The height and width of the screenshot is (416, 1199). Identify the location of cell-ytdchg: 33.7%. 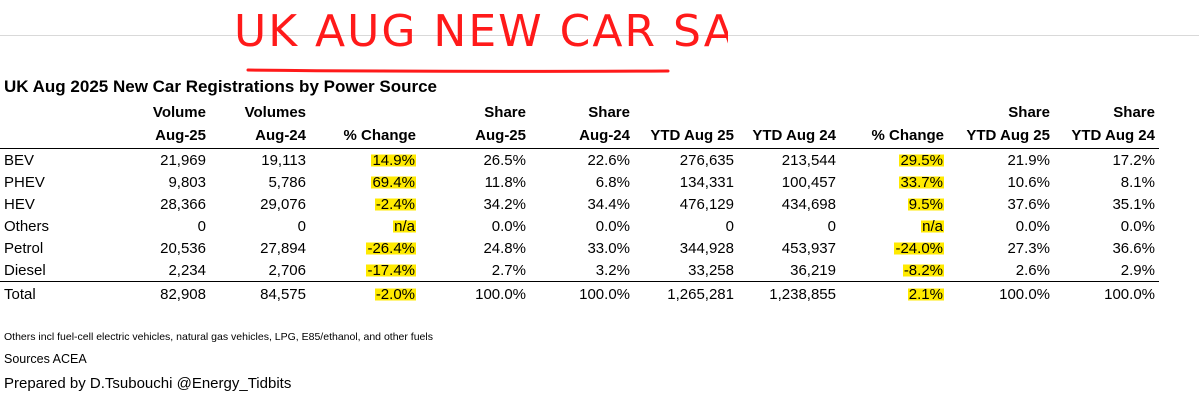
(894, 182).